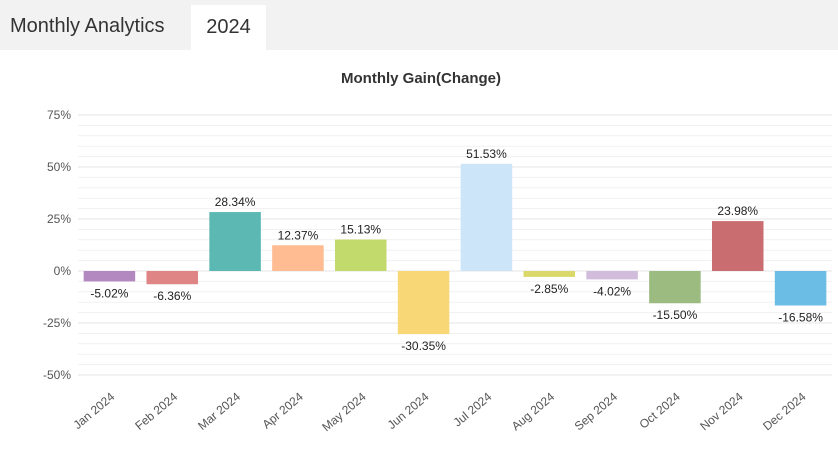 The image size is (838, 463). I want to click on x-tick-label: Oct 2024, so click(660, 410).